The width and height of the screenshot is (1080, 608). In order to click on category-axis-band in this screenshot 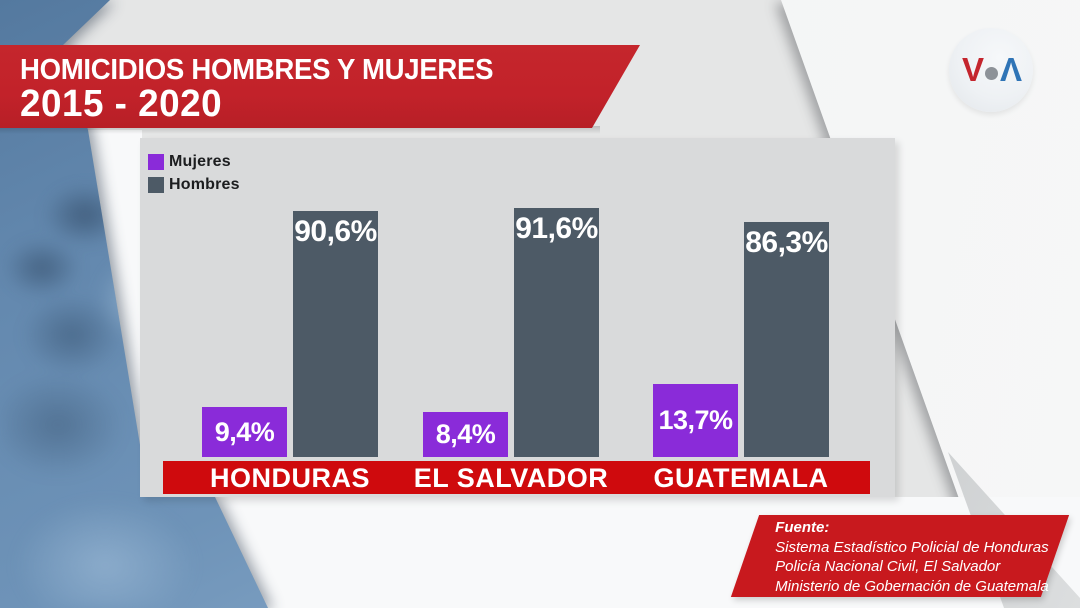, I will do `click(516, 477)`.